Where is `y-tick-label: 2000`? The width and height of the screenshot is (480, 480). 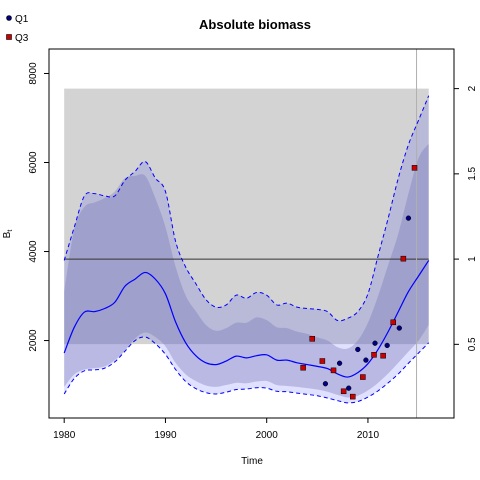 y-tick-label: 2000 is located at coordinates (33, 340).